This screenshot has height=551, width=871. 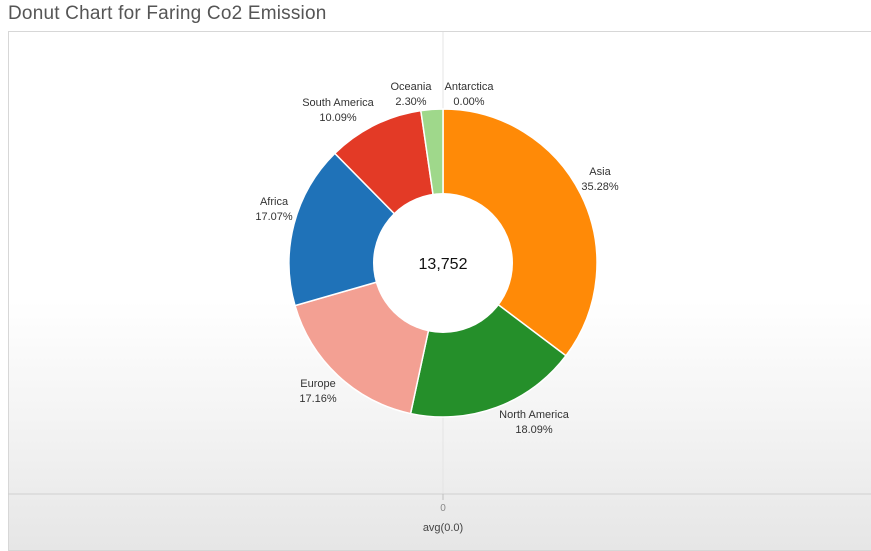 What do you see at coordinates (534, 415) in the screenshot?
I see `slice-label-north-america: North America` at bounding box center [534, 415].